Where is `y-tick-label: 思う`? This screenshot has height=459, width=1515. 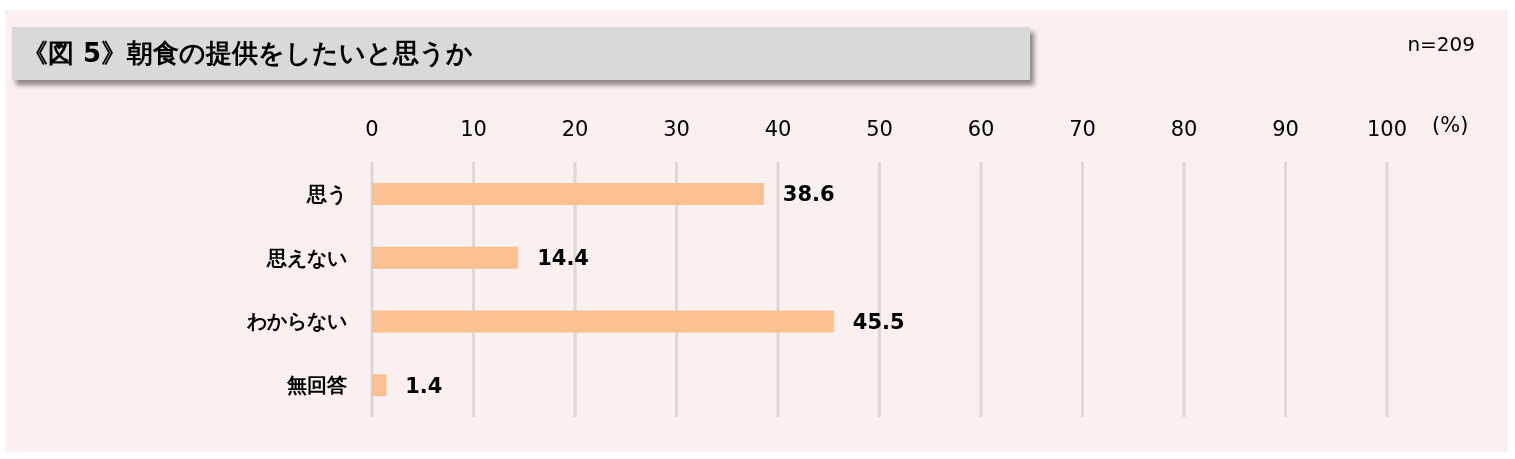
y-tick-label: 思う is located at coordinates (326, 193).